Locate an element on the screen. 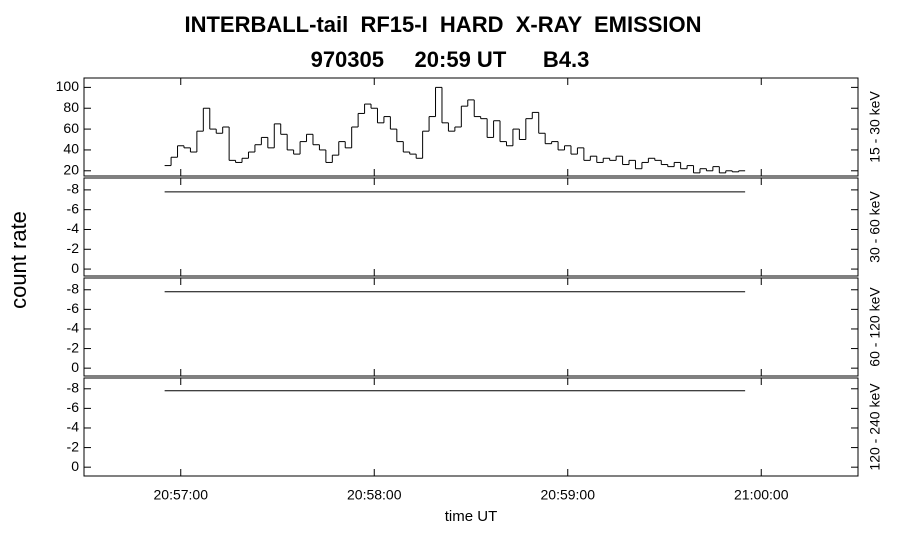 This screenshot has width=900, height=542. x-tick-label: 20:57:00 is located at coordinates (181, 495).